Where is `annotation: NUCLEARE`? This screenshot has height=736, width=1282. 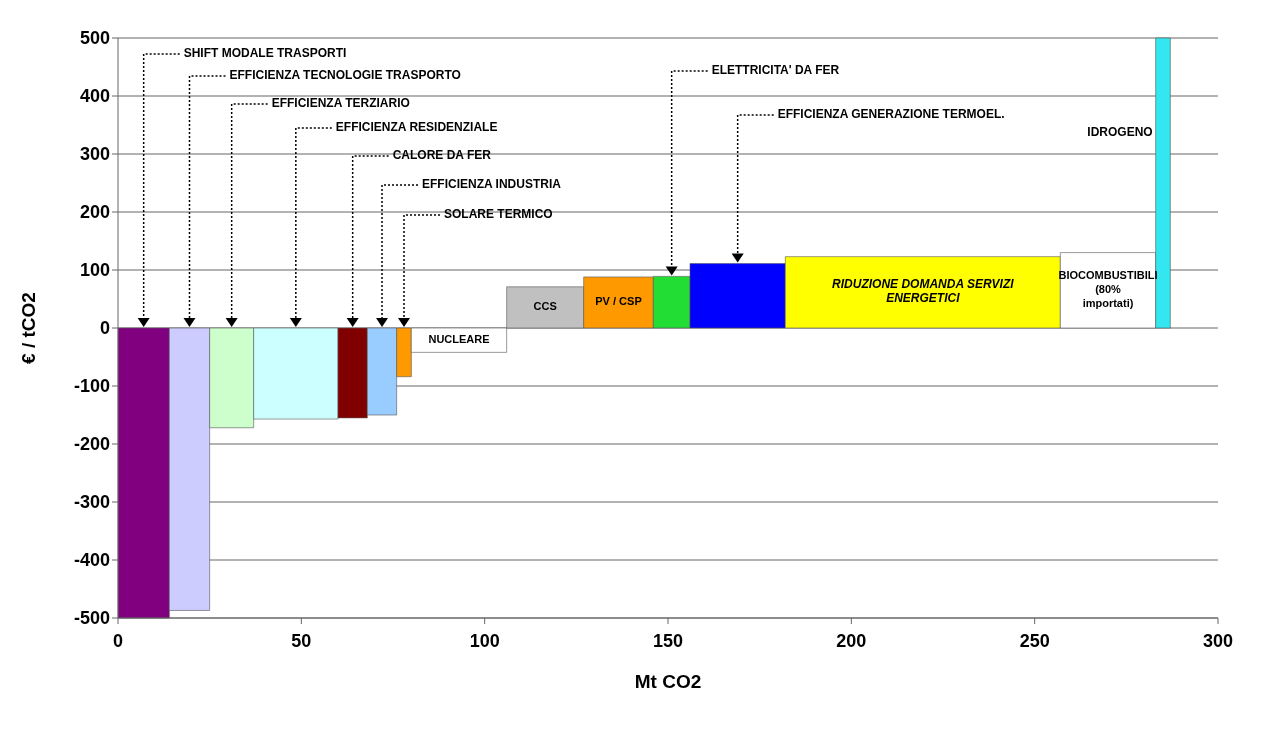 annotation: NUCLEARE is located at coordinates (459, 339).